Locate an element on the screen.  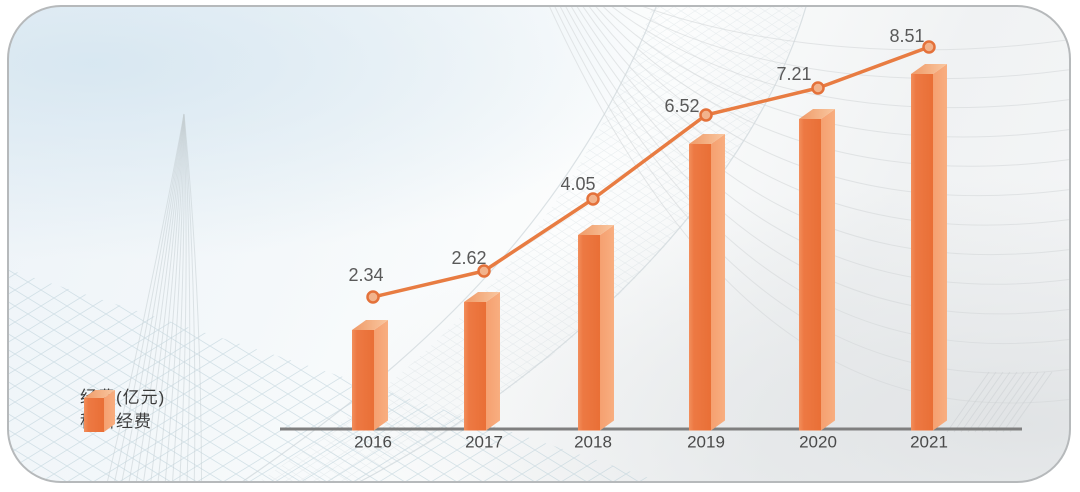
value-label: 8.51 is located at coordinates (906, 36).